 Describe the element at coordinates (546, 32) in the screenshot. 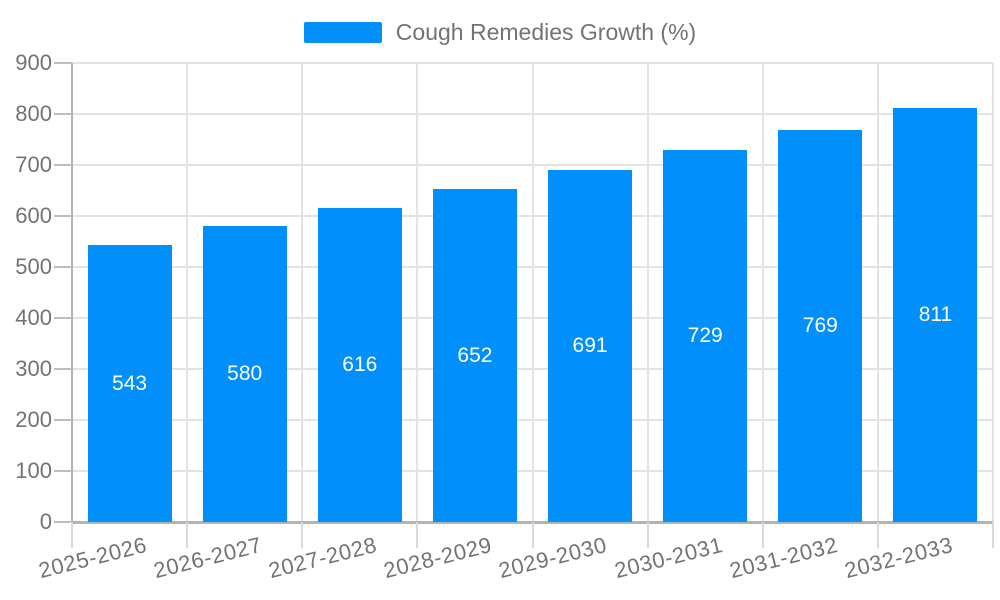

I see `legend-label: Cough Remedies Growth (%)` at that location.